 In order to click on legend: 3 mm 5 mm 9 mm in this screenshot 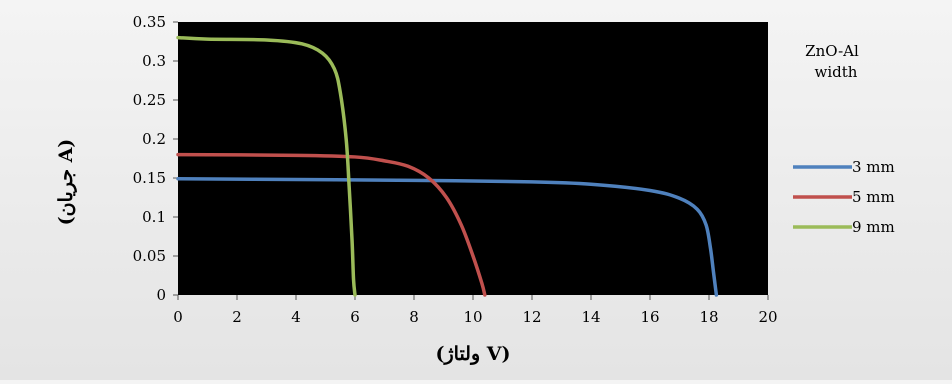, I will do `click(844, 197)`.